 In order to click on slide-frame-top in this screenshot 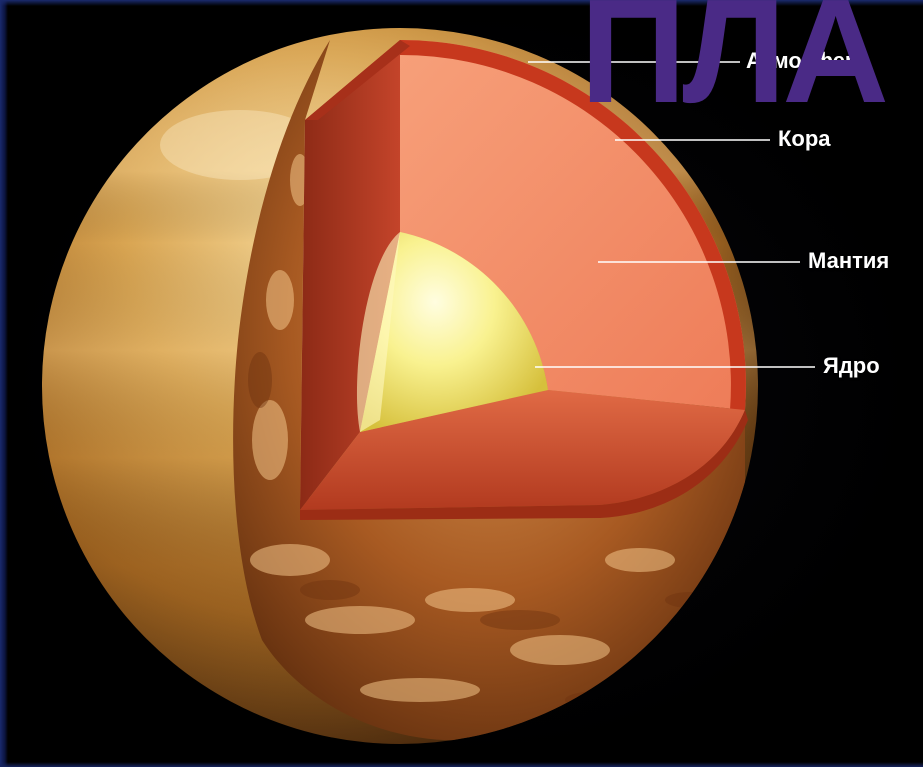, I will do `click(461, 3)`.